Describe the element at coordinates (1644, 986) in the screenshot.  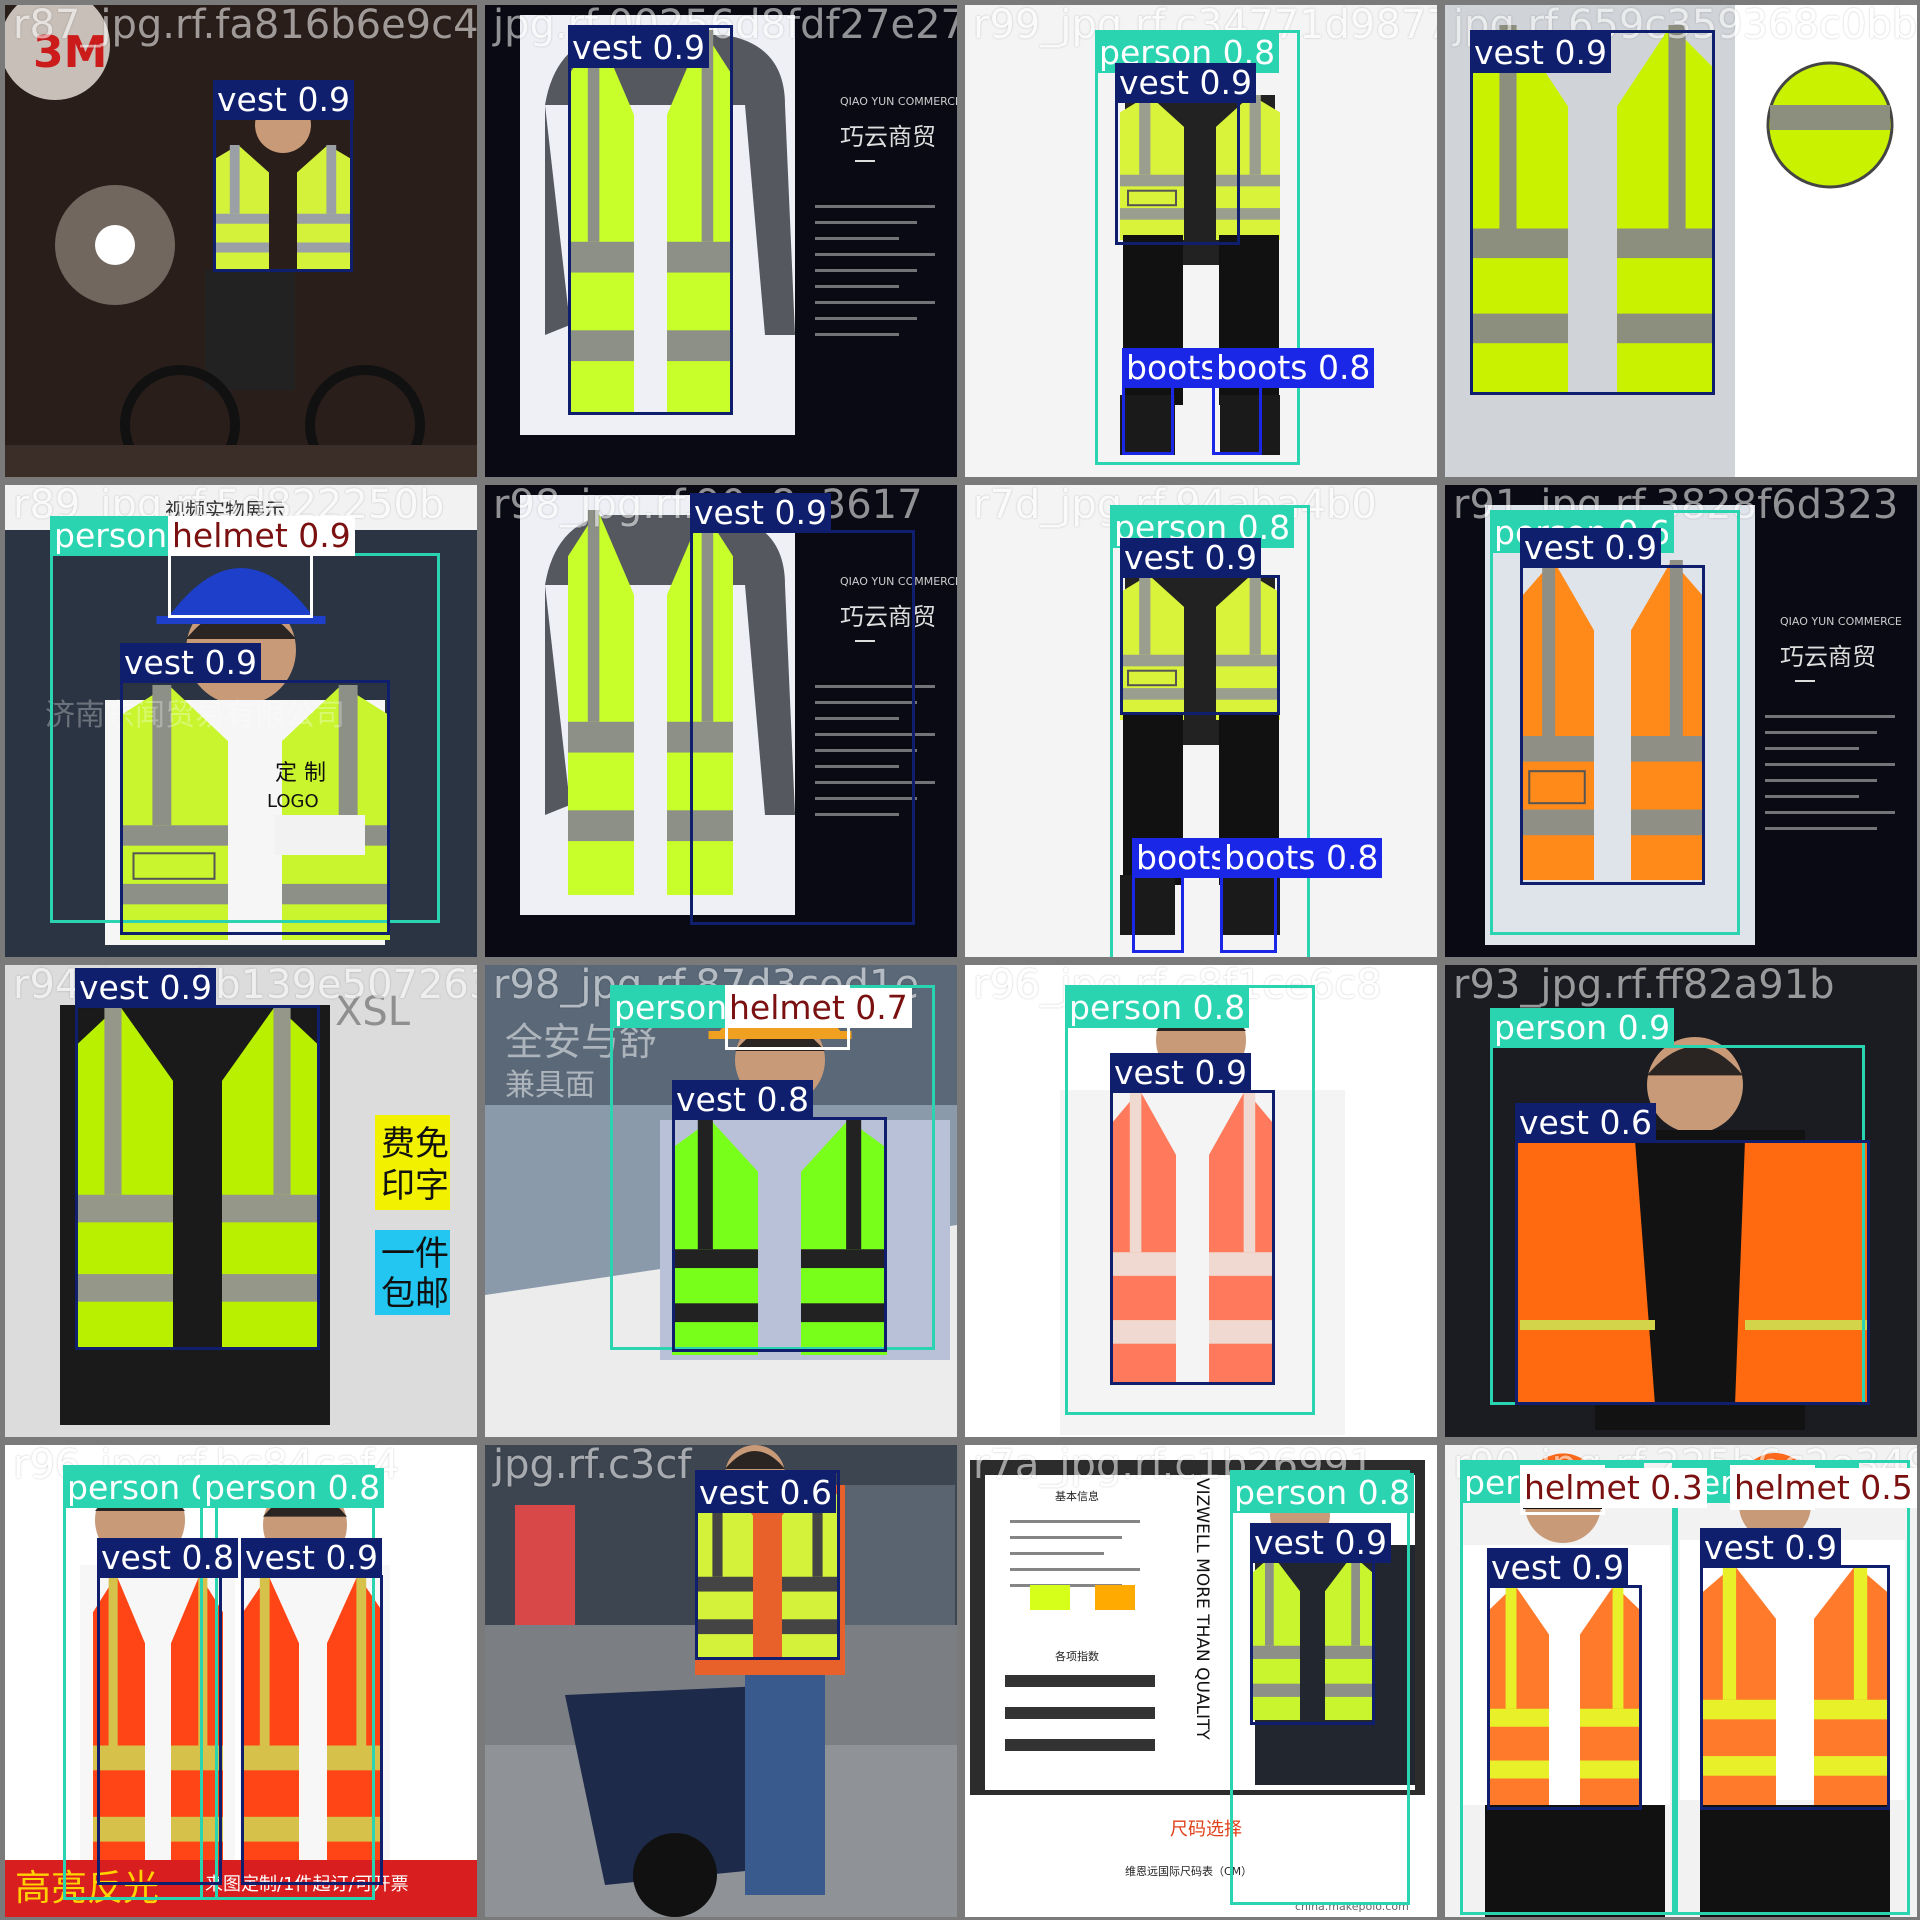
I see `tile-filename: r93_jpg.rf.ff82a91b` at that location.